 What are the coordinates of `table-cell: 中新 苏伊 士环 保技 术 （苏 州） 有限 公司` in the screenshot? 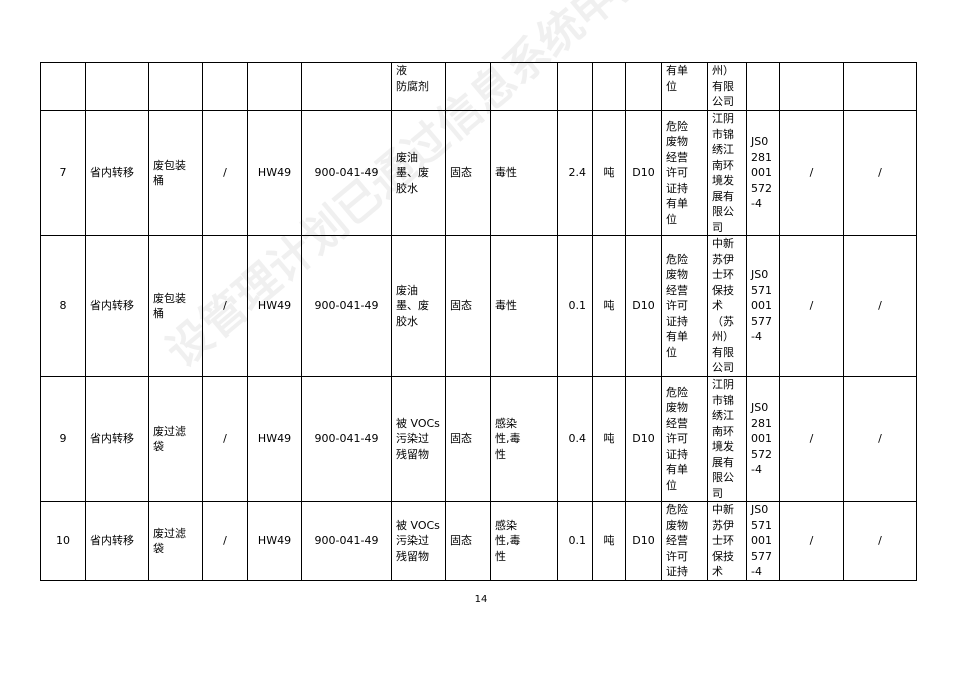 It's located at (727, 306).